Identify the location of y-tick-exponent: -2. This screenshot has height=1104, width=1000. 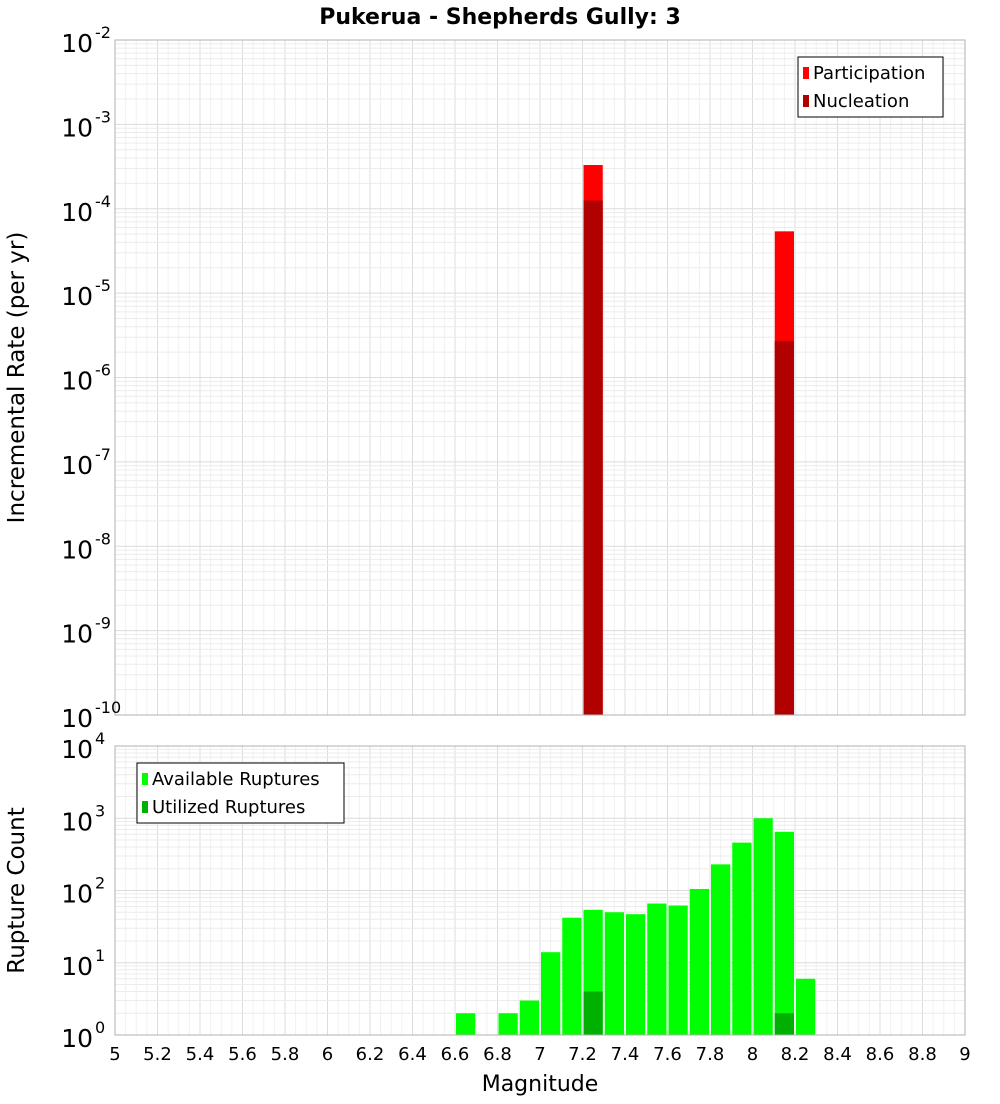
(103, 32).